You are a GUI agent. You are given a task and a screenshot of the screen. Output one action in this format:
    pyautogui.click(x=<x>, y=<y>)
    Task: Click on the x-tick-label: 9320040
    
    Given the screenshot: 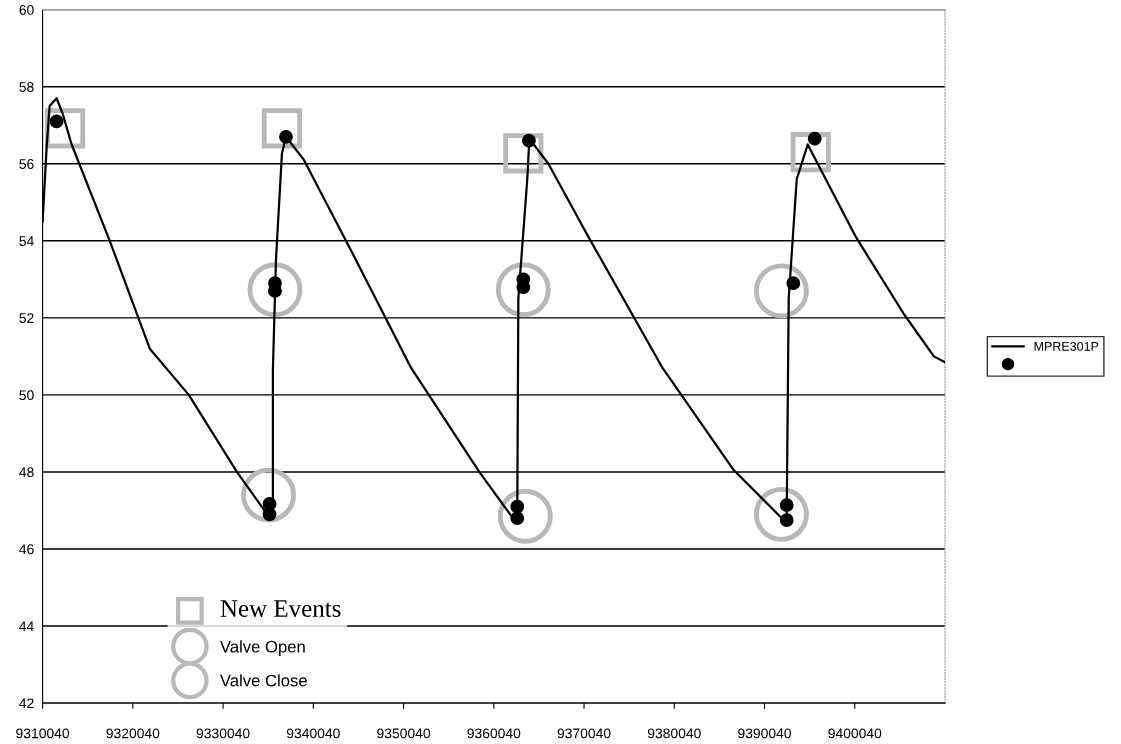 What is the action you would take?
    pyautogui.click(x=133, y=733)
    